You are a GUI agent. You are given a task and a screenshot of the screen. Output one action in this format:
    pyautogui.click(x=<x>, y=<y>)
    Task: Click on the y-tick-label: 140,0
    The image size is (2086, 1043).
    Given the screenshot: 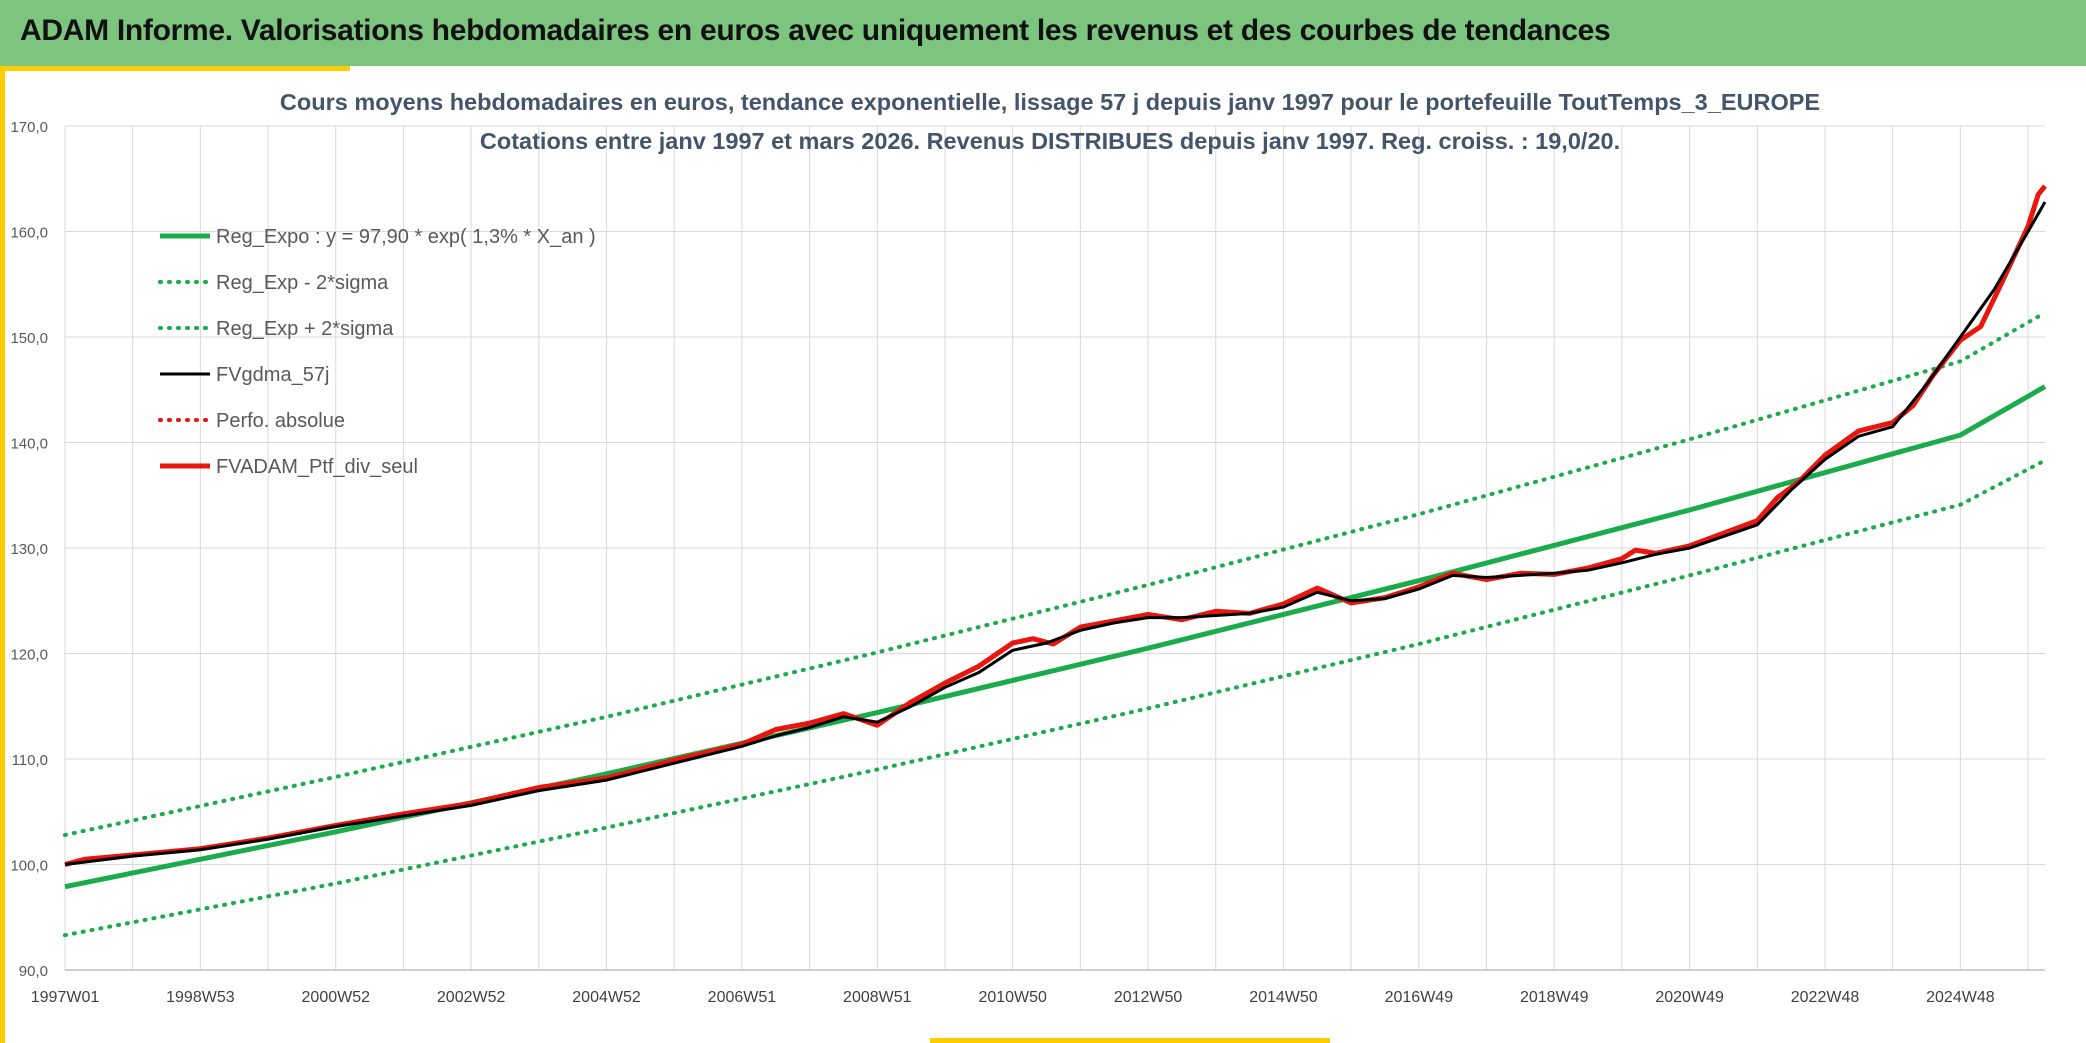 What is the action you would take?
    pyautogui.click(x=29, y=444)
    